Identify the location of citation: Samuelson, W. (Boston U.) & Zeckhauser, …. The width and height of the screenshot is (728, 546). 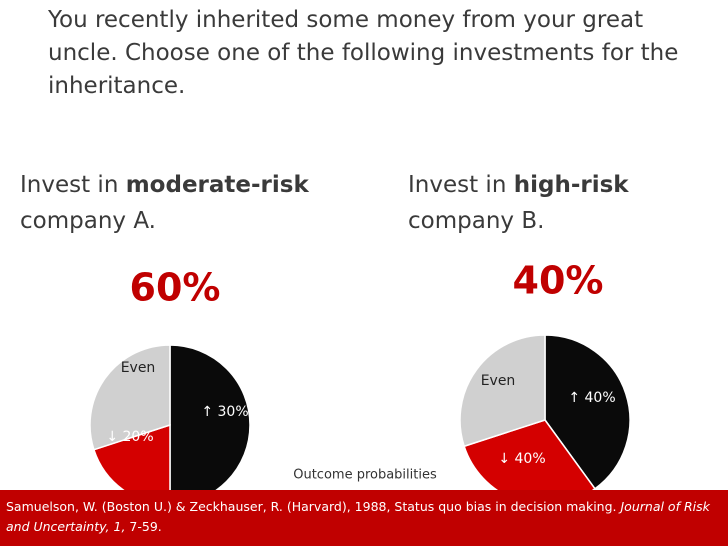
(364, 518).